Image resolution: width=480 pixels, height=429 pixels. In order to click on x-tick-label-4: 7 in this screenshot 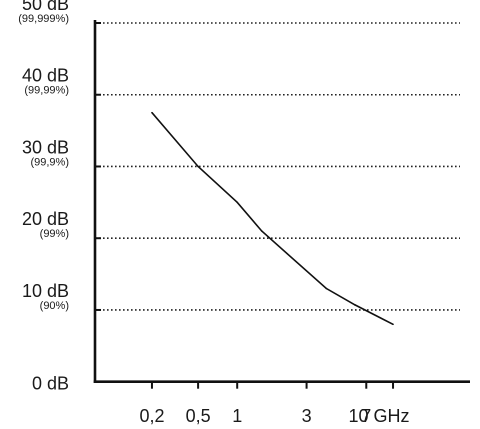, I will do `click(366, 416)`.